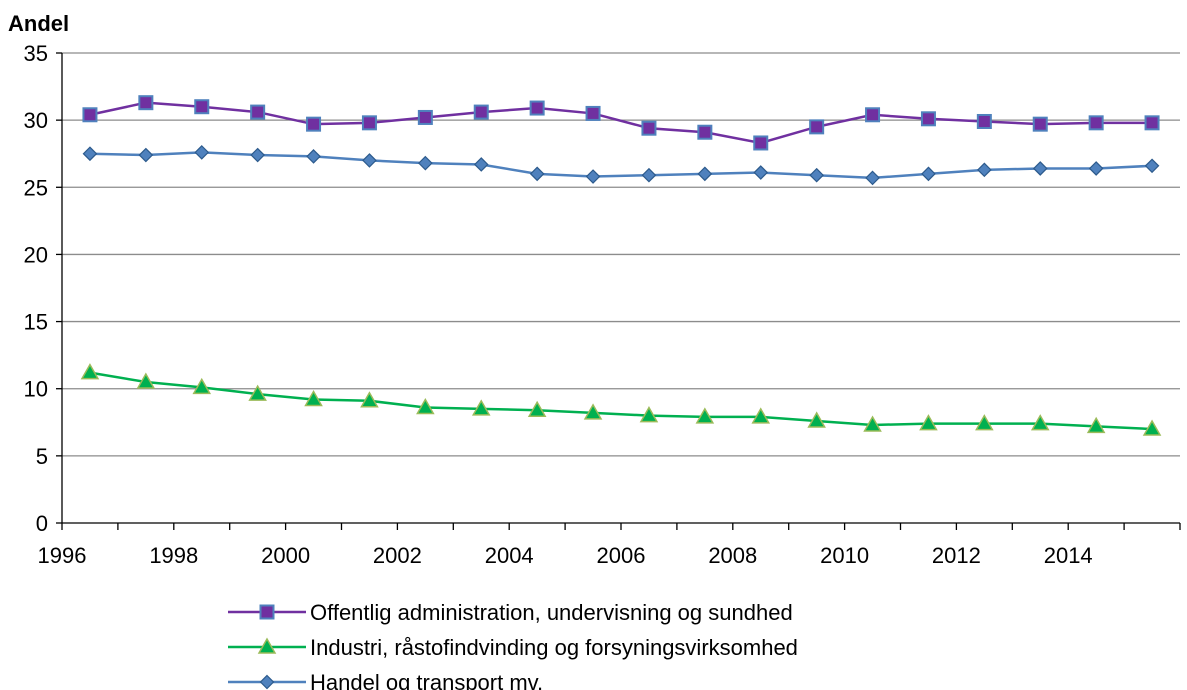 The height and width of the screenshot is (690, 1187). I want to click on x-tick-label: 2004, so click(509, 555).